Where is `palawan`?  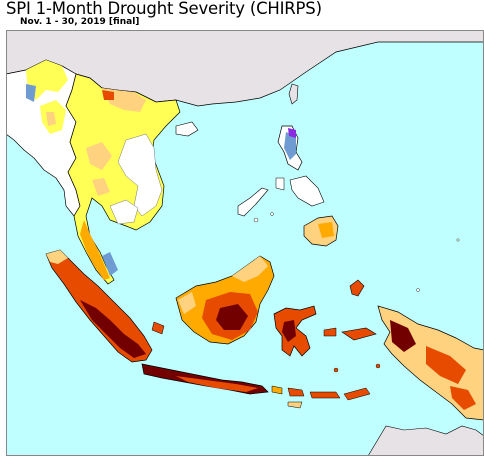 palawan is located at coordinates (253, 202).